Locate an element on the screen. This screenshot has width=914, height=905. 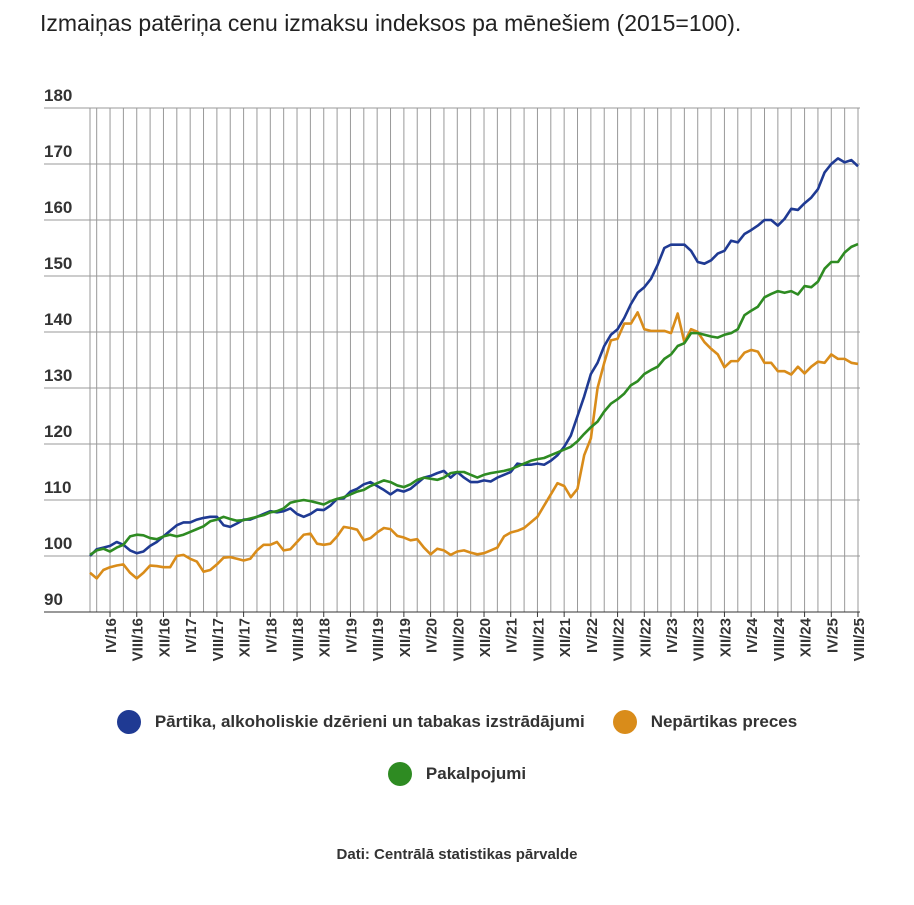
x-tick-label: IV/18 is located at coordinates (271, 635).